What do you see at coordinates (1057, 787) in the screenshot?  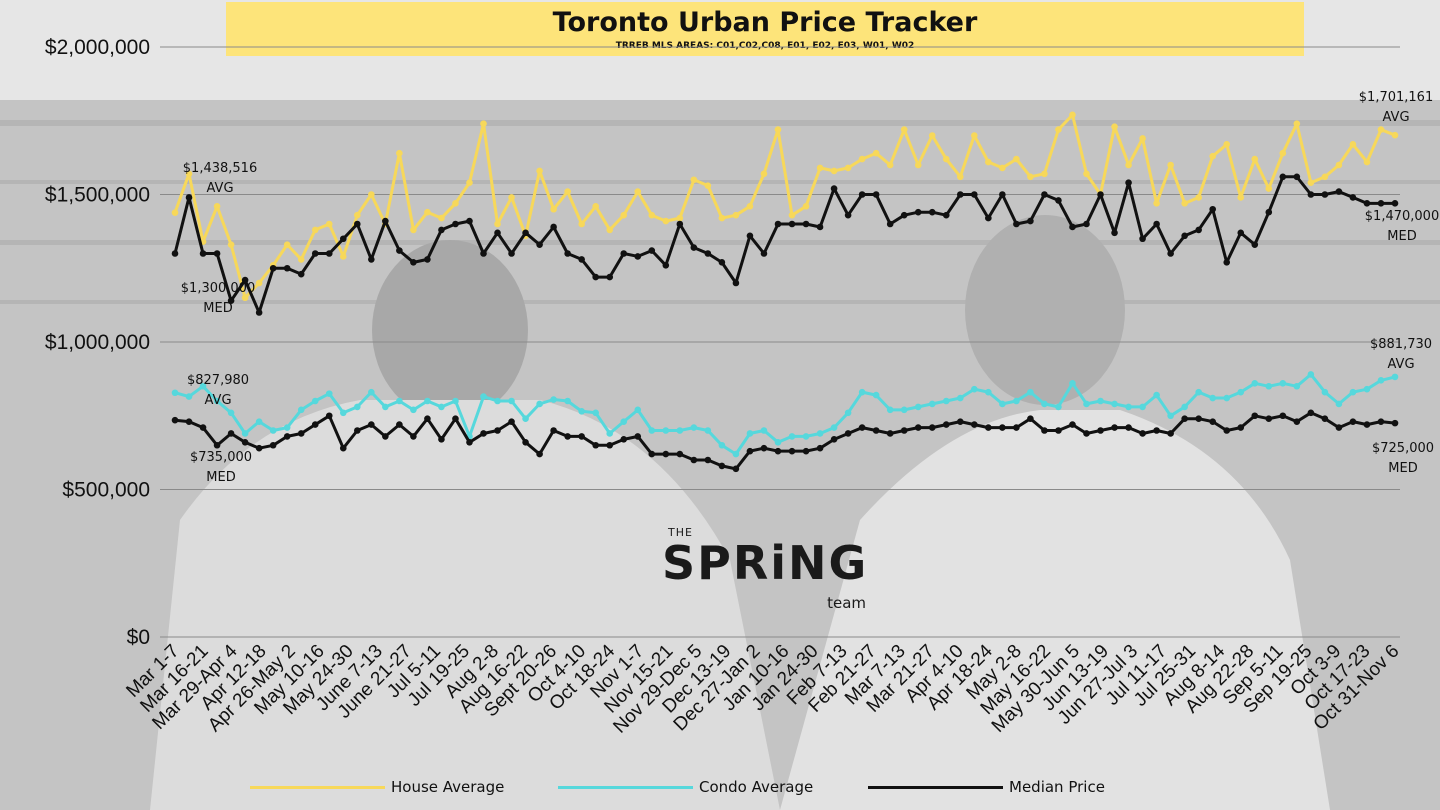 I see `legend-label-median: Median Price` at bounding box center [1057, 787].